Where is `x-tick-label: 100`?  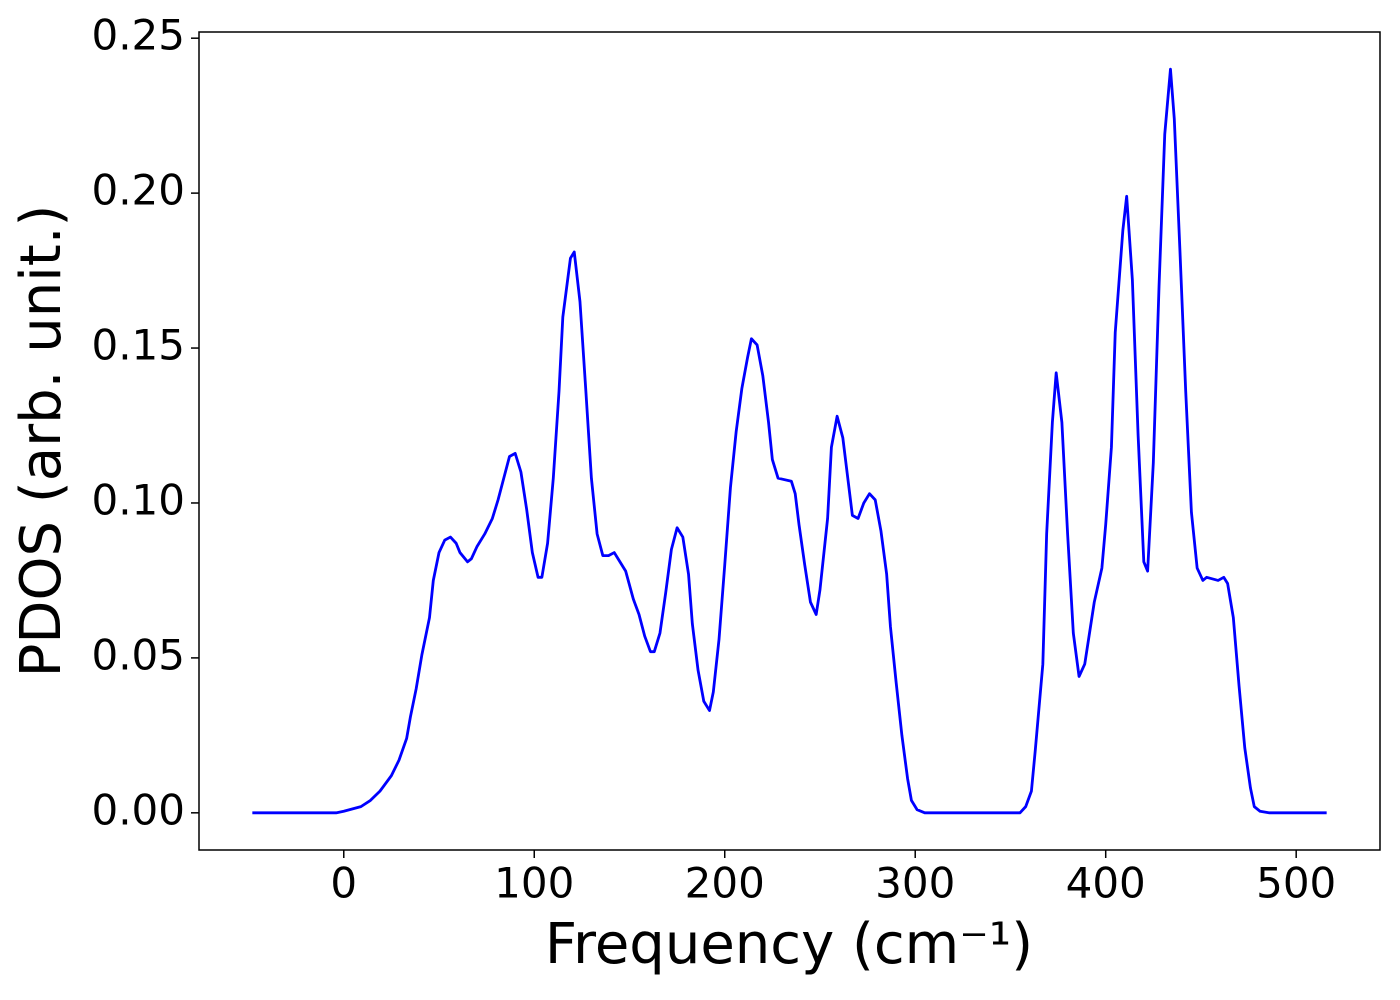 x-tick-label: 100 is located at coordinates (534, 883).